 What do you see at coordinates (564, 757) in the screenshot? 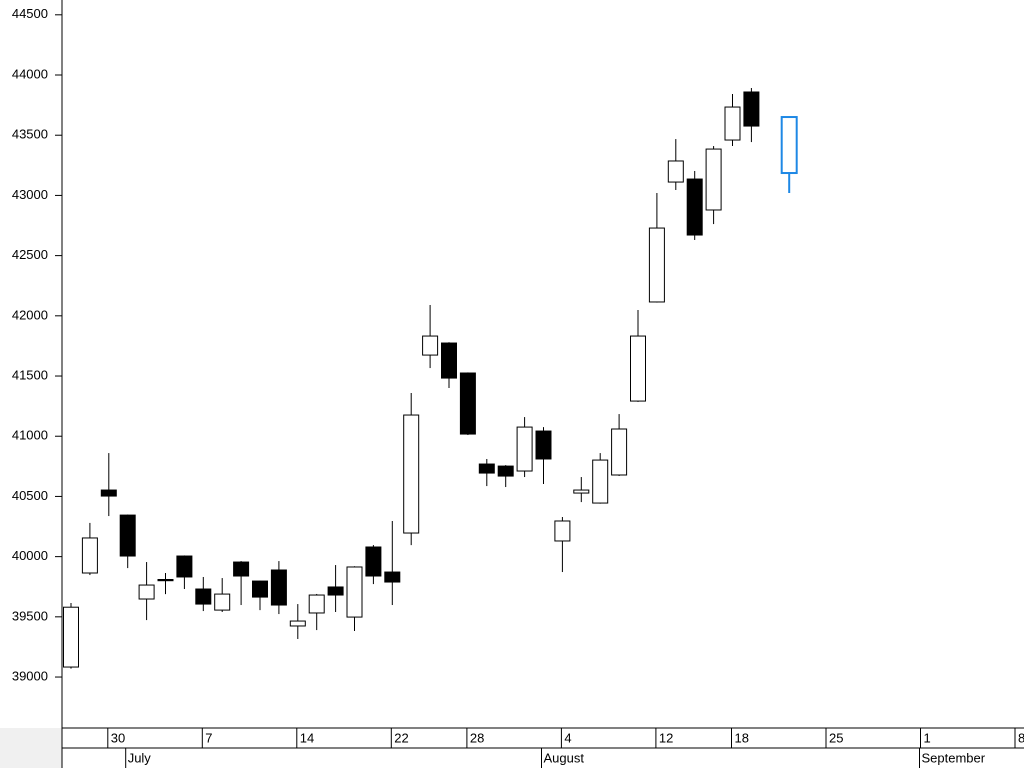
I see `month-label: August` at bounding box center [564, 757].